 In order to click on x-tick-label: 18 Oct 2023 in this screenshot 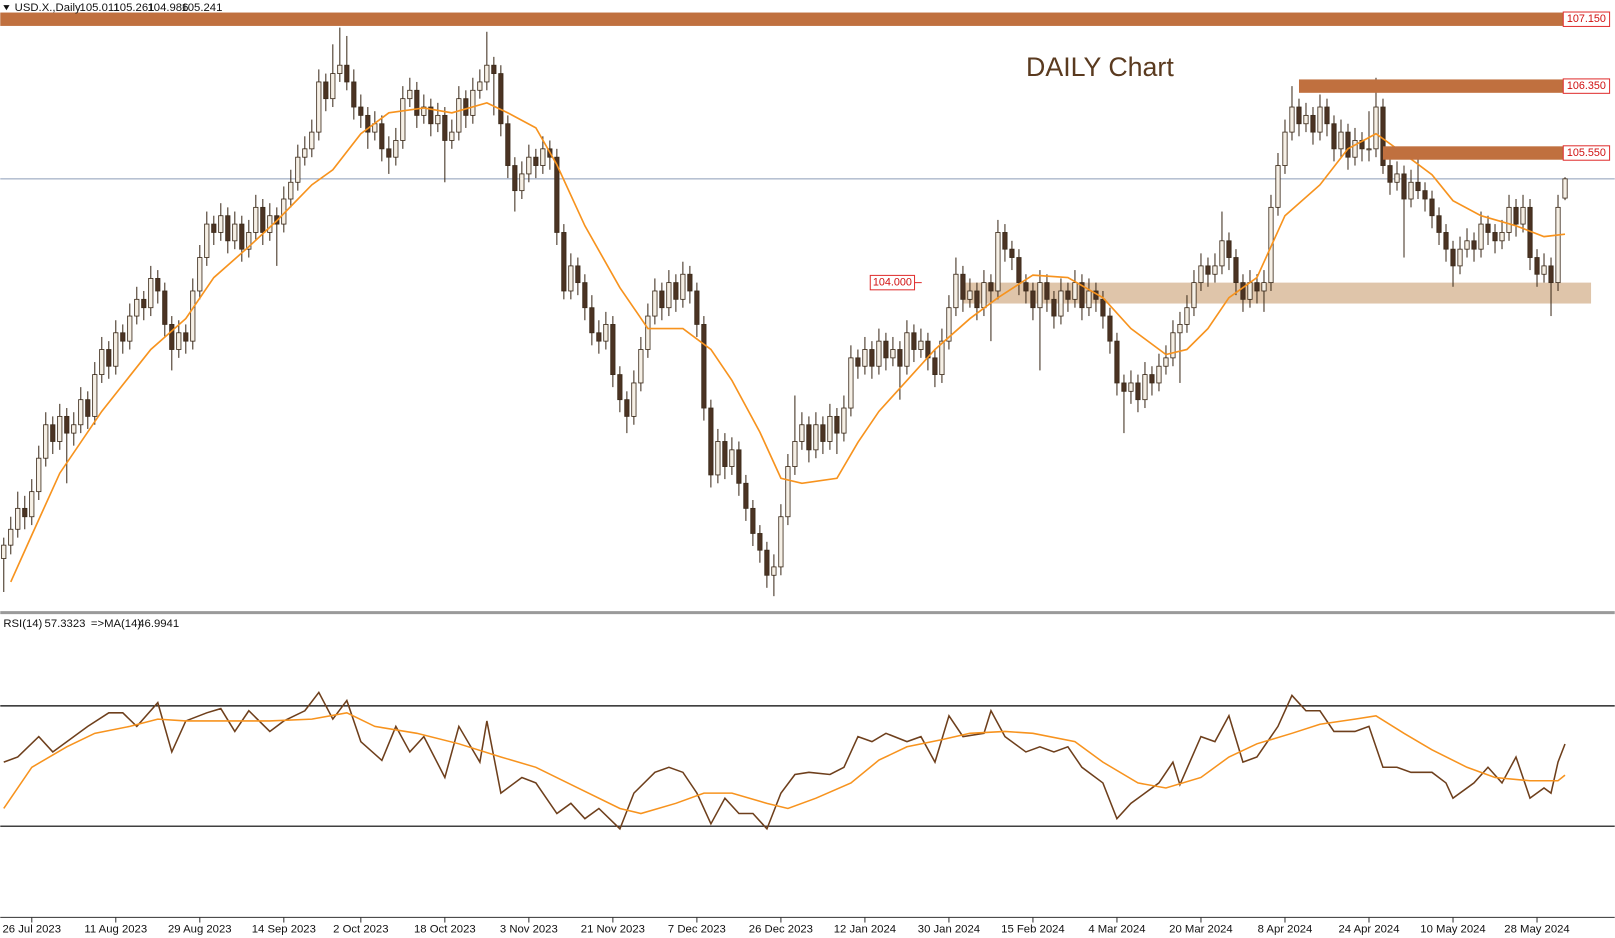, I will do `click(445, 930)`.